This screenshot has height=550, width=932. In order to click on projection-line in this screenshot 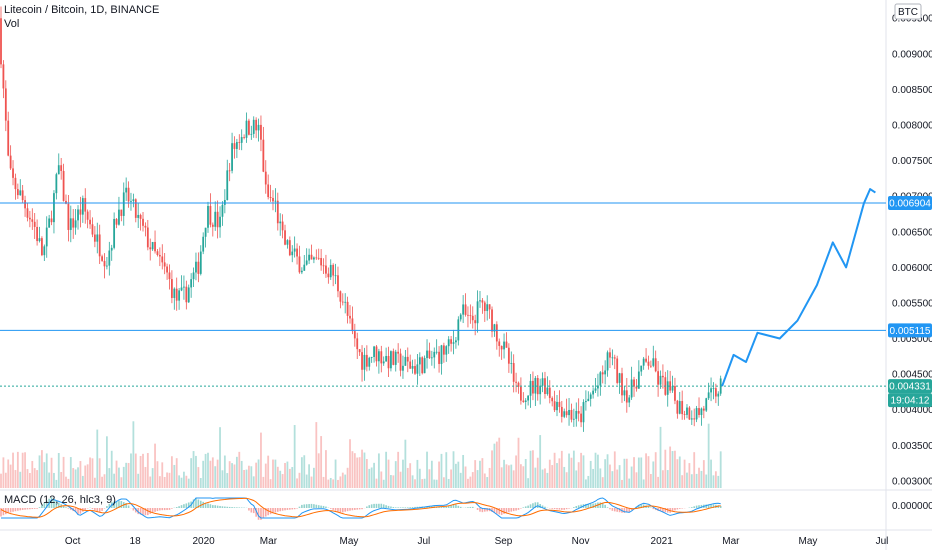, I will do `click(798, 287)`.